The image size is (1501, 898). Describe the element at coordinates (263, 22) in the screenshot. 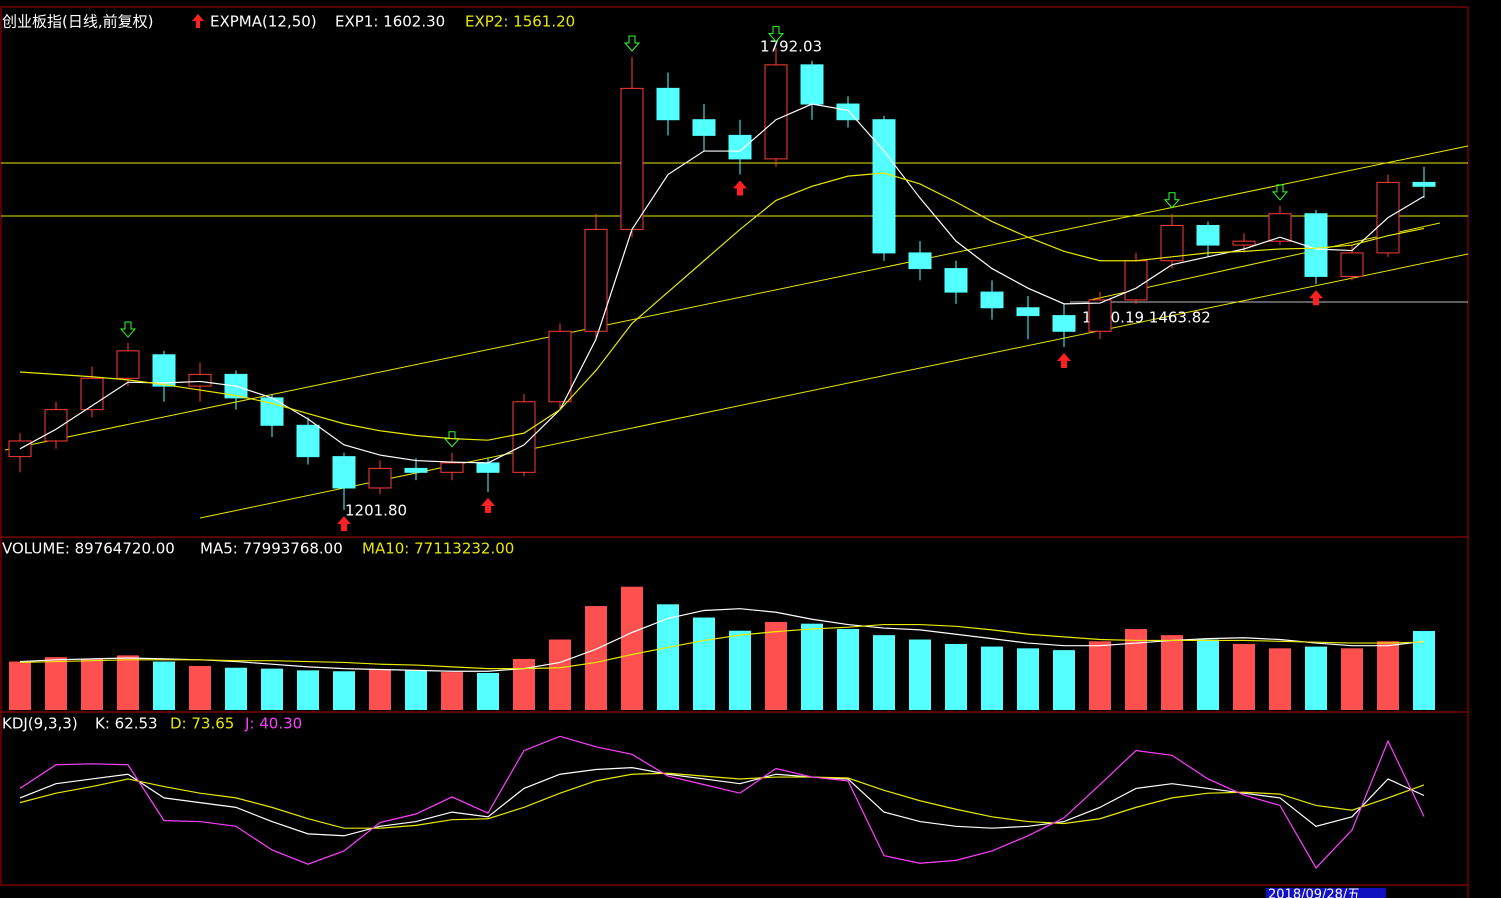

I see `indicator-name: EXPMA(12,50)` at that location.